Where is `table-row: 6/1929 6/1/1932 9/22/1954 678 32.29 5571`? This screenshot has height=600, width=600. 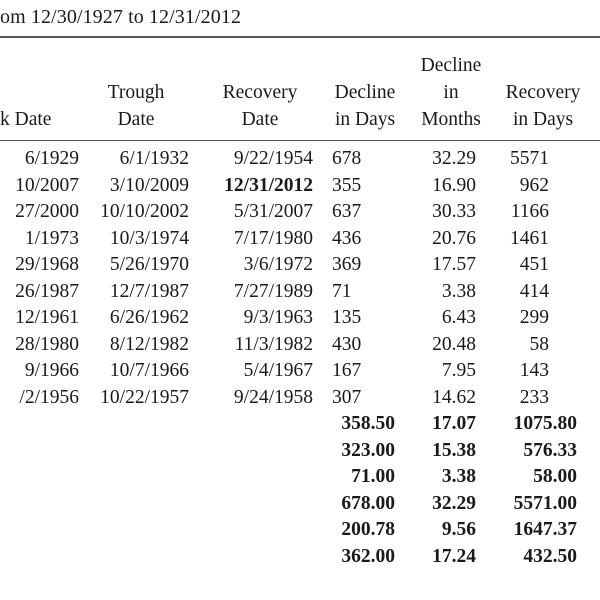 table-row: 6/1929 6/1/1932 9/22/1954 678 32.29 5571 is located at coordinates (300, 159).